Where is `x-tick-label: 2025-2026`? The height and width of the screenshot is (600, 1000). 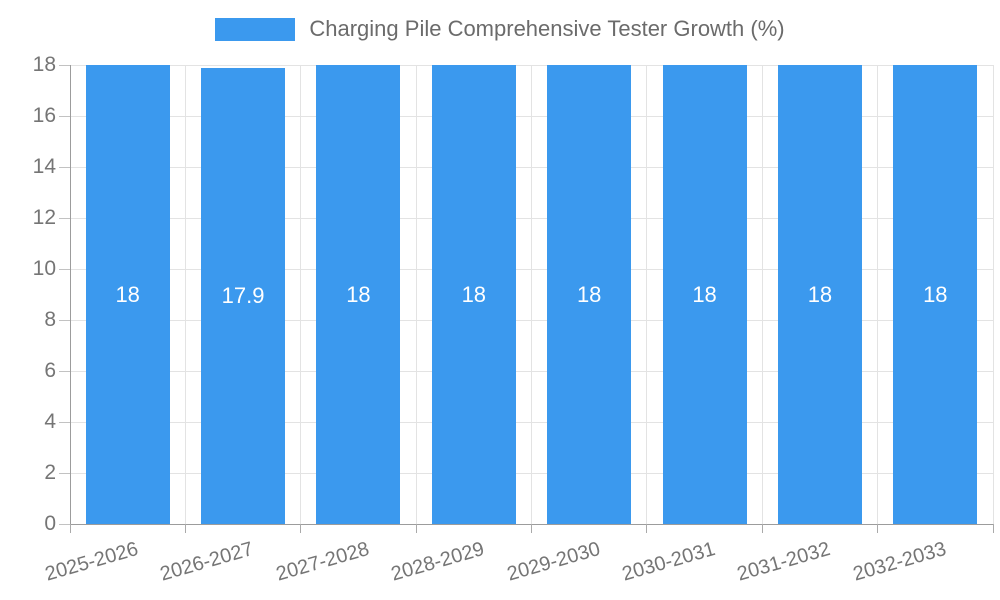 x-tick-label: 2025-2026 is located at coordinates (91, 562).